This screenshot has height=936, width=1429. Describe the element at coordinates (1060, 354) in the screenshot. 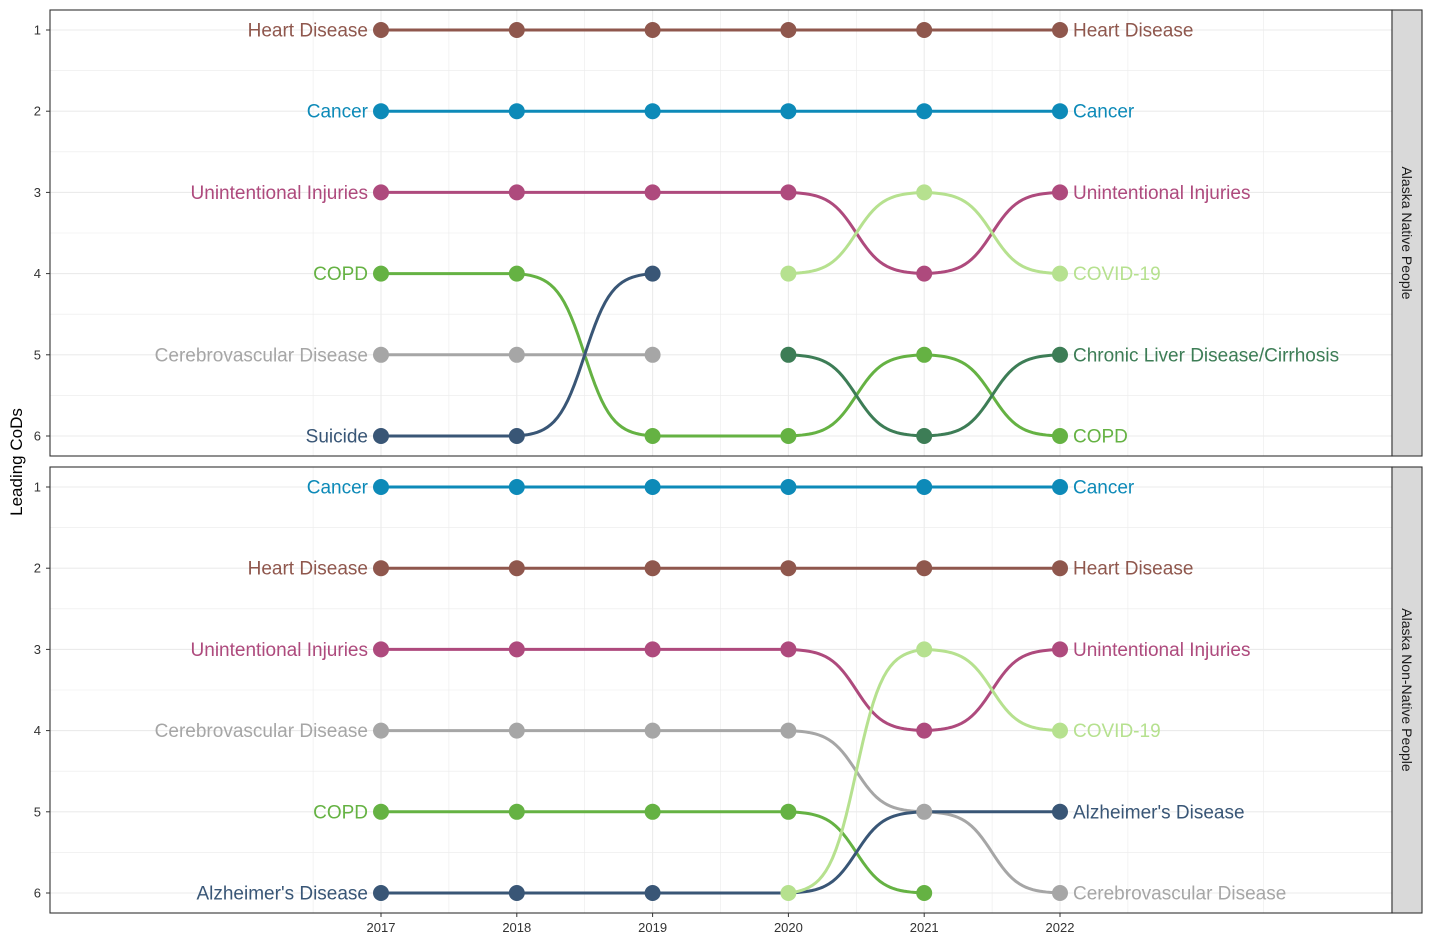

I see `point-chronic-liver-disease-cirrhosis-2022` at that location.